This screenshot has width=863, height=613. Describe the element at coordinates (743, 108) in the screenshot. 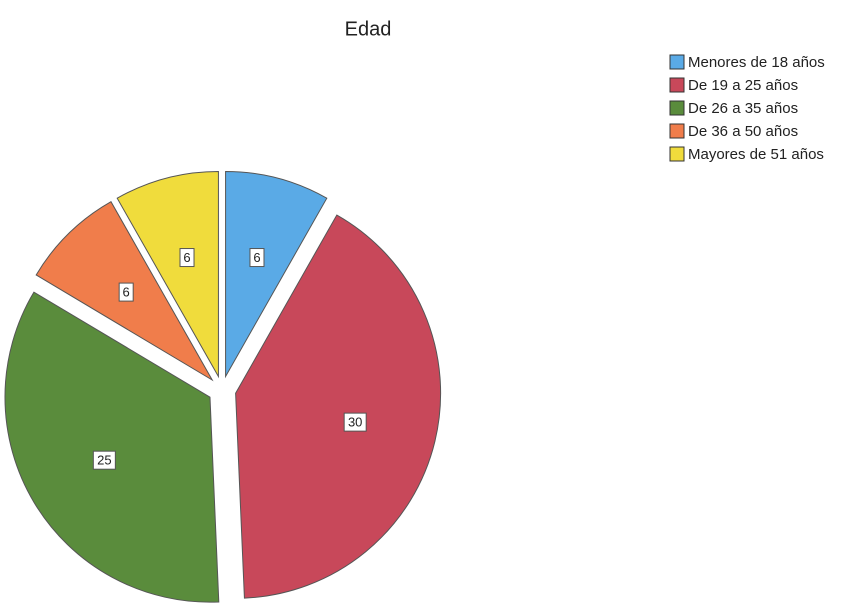

I see `legend-text: De 26 a 35 años` at that location.